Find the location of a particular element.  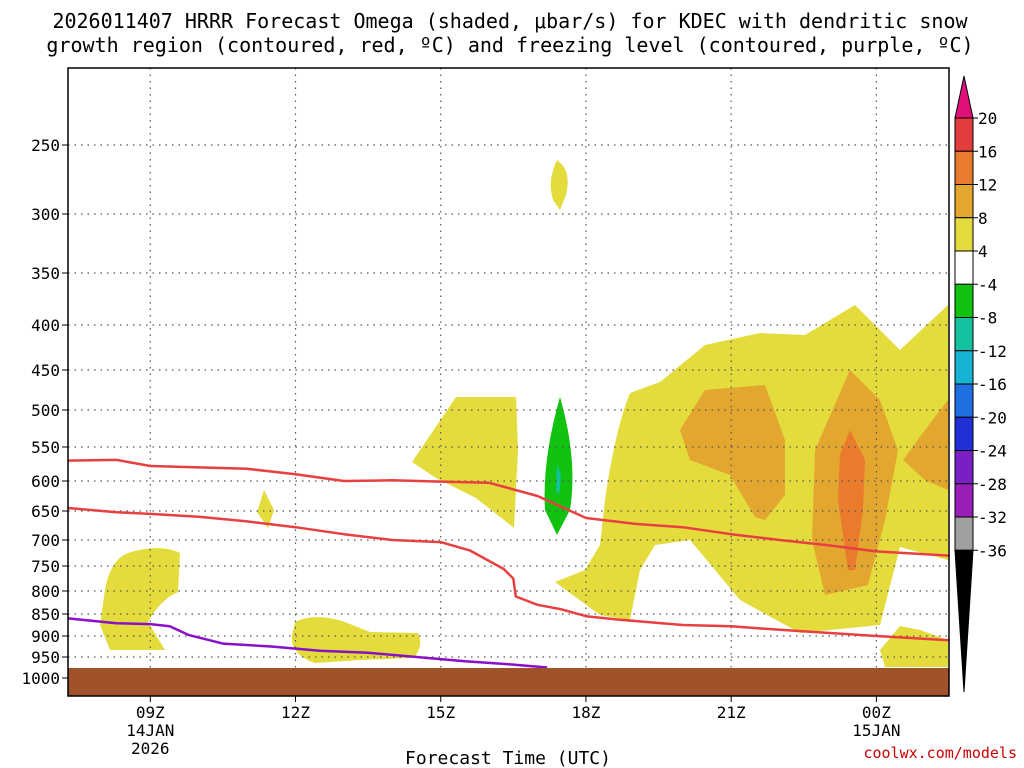

x-tick-date: 15JAN is located at coordinates (876, 730).